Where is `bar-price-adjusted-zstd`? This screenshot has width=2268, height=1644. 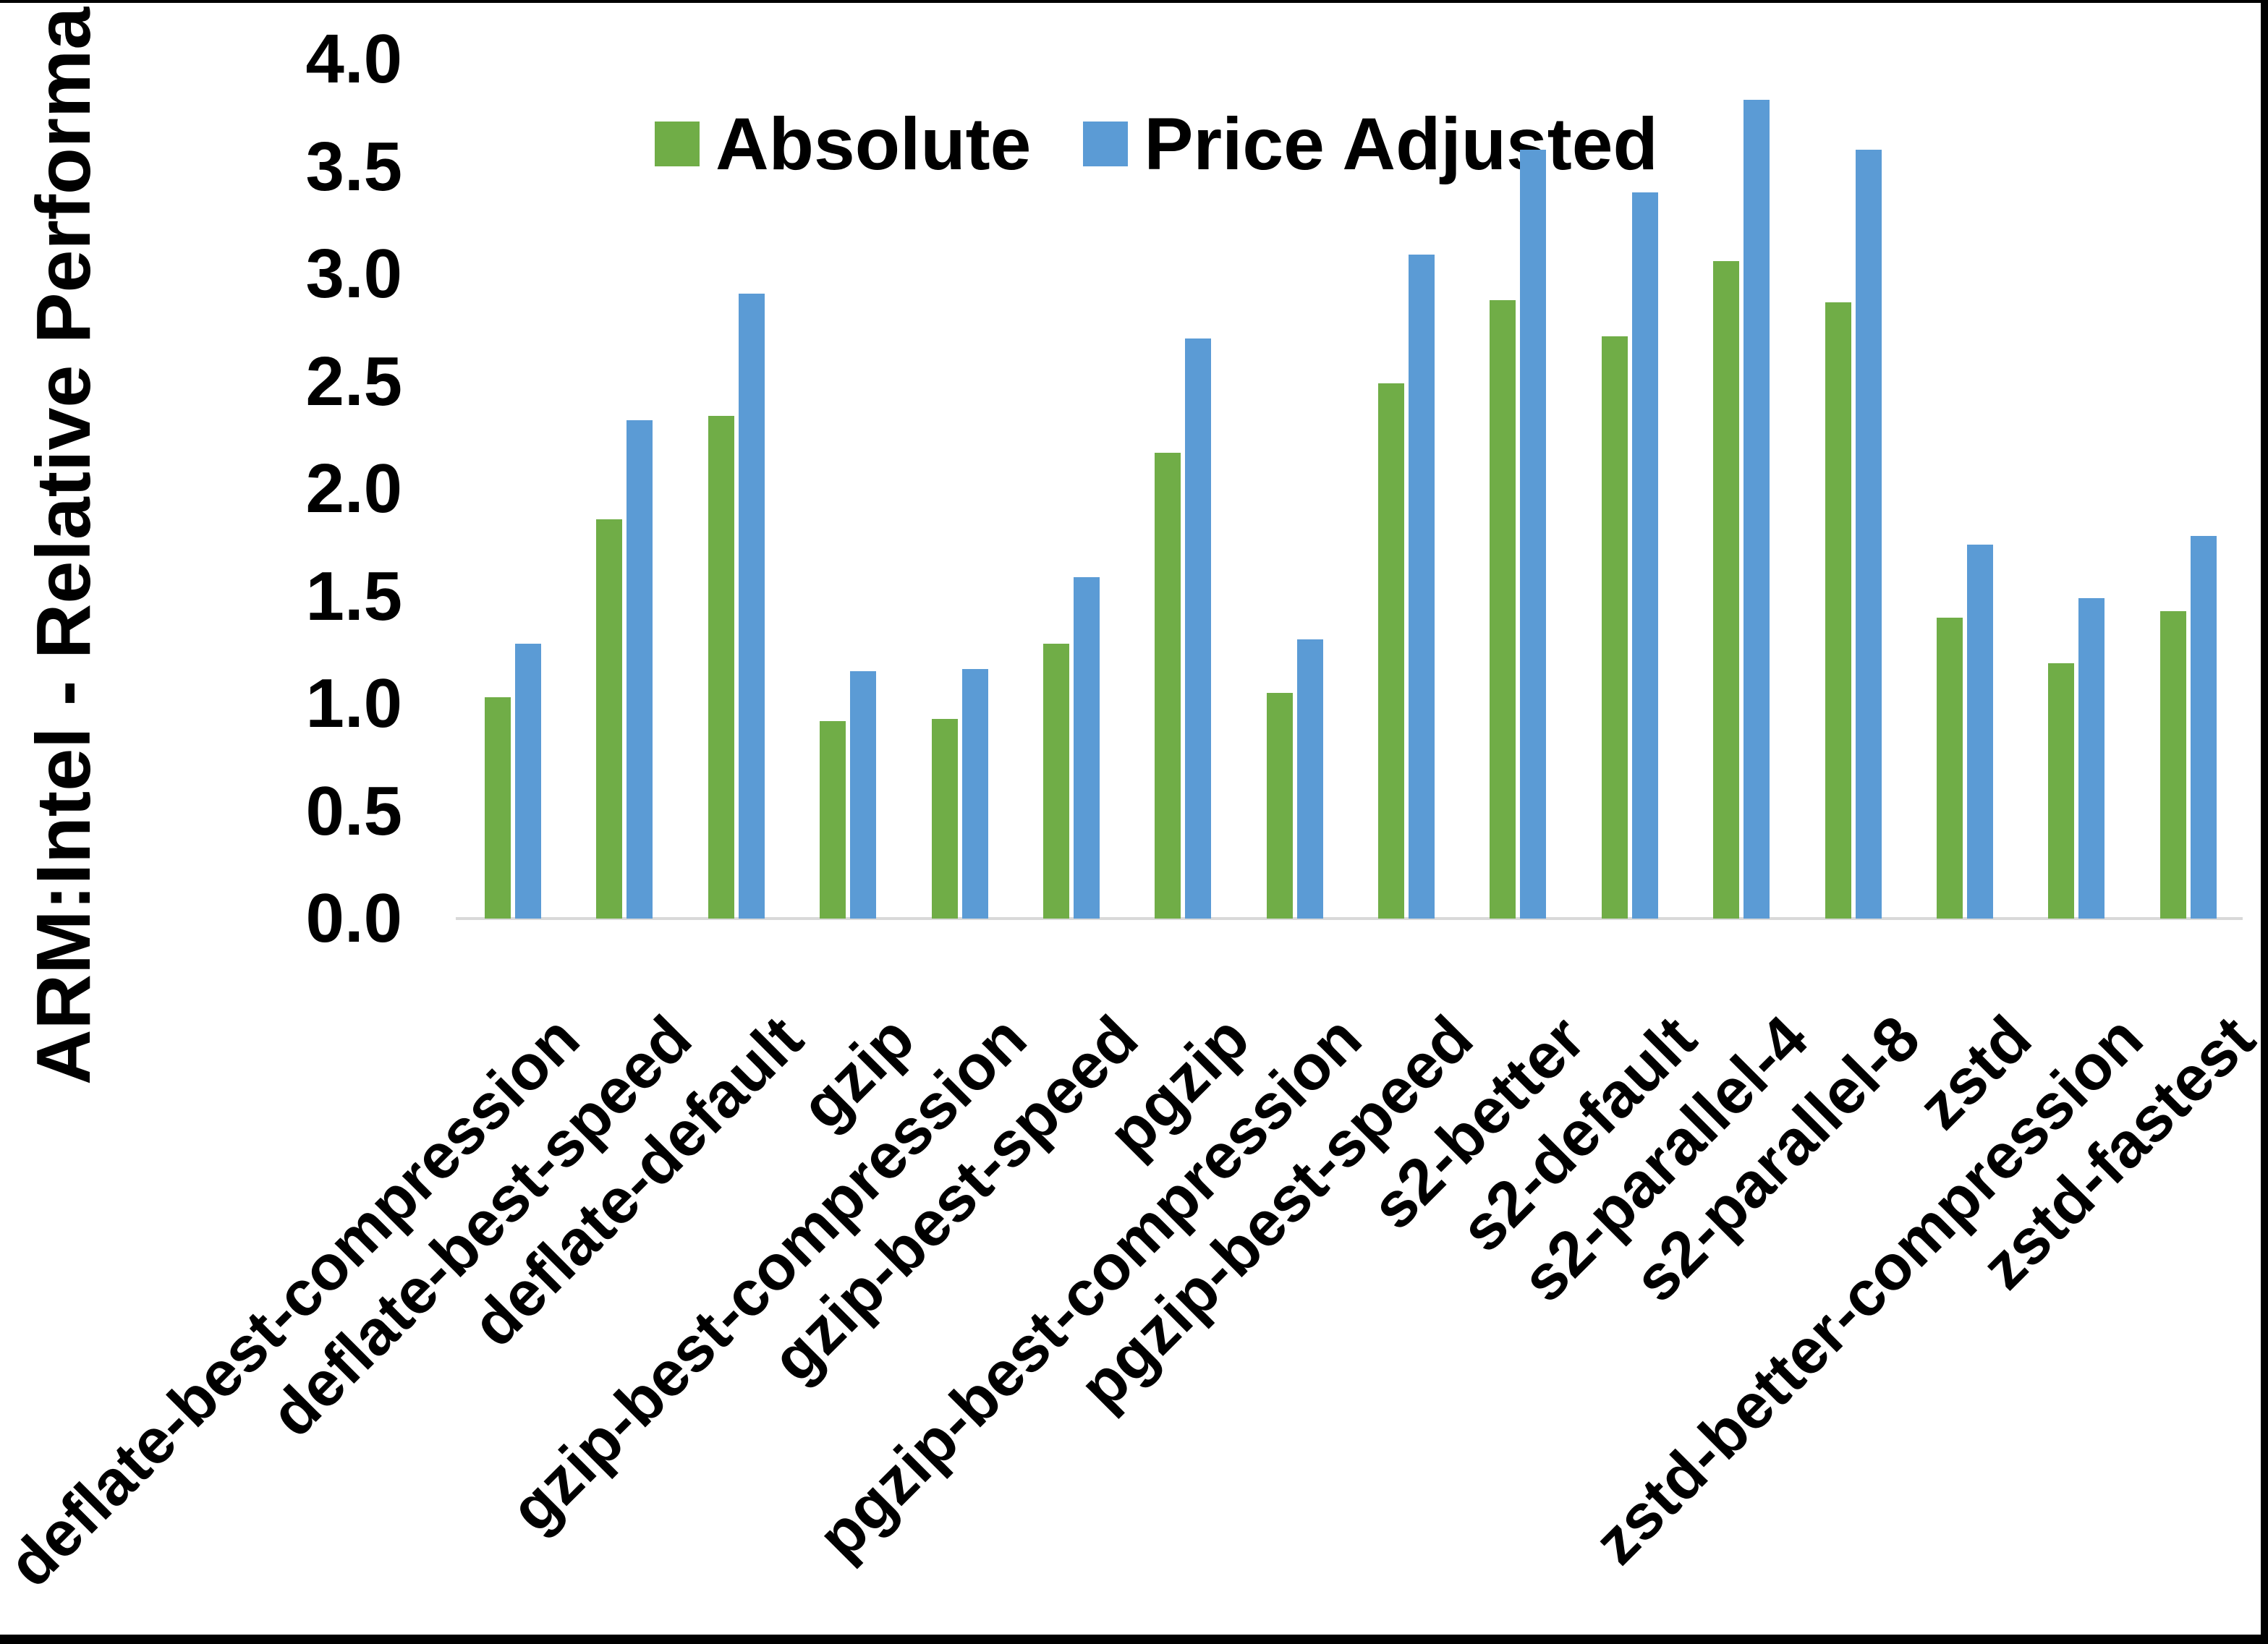
bar-price-adjusted-zstd is located at coordinates (1980, 732).